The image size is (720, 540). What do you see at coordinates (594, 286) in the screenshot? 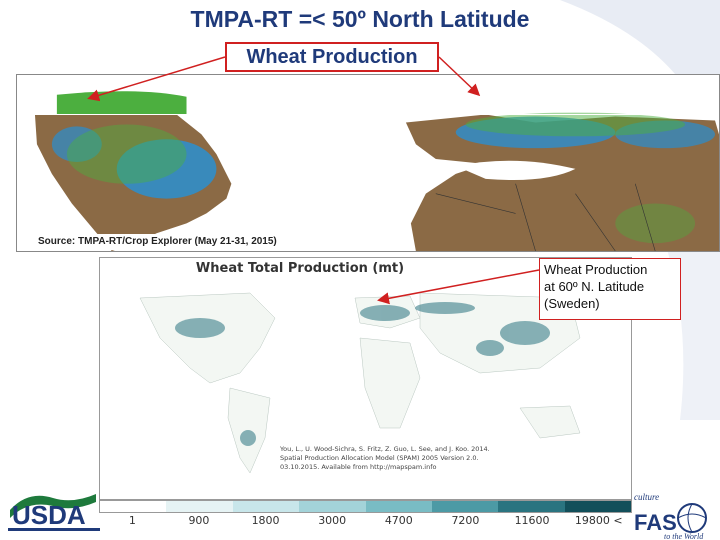
I see `callout-line: at 60º N. Latitude` at bounding box center [594, 286].